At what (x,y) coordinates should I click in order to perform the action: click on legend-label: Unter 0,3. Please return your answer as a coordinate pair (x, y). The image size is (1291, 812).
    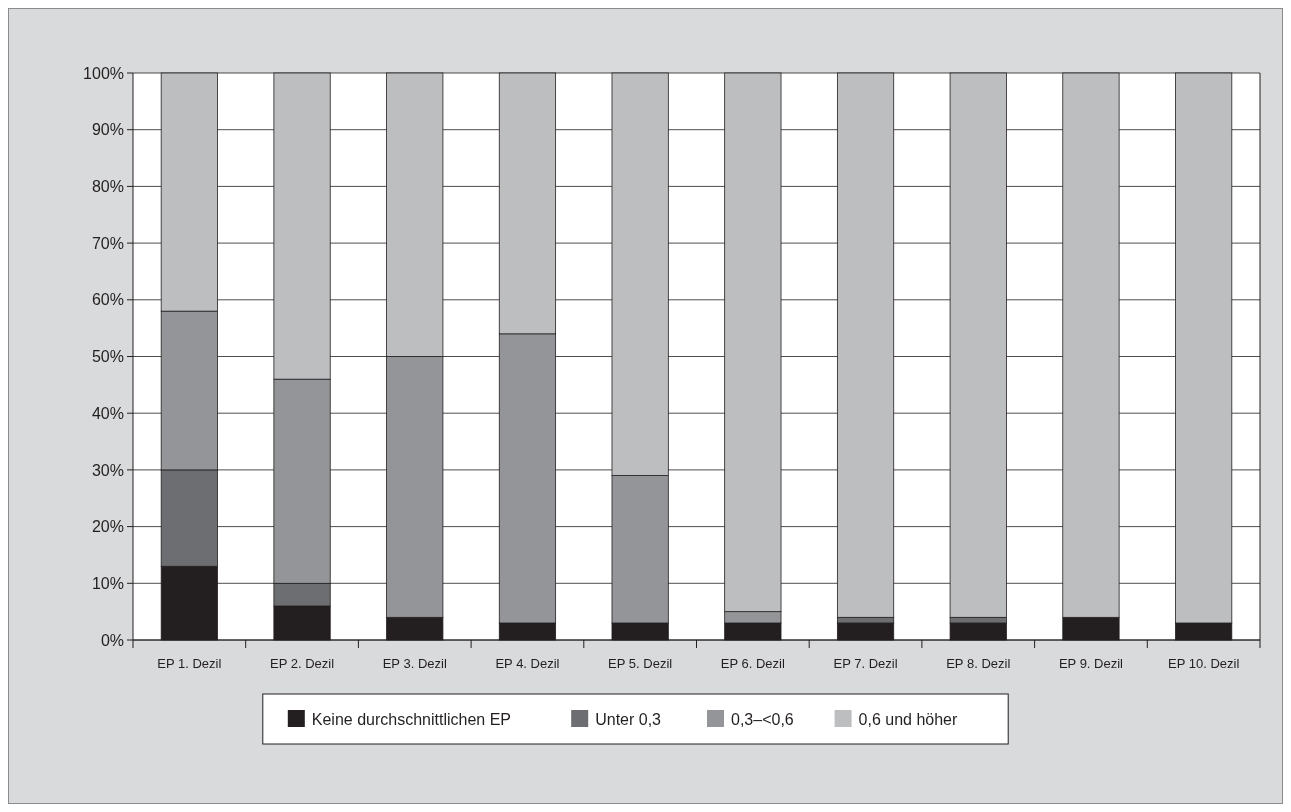
    Looking at the image, I should click on (628, 719).